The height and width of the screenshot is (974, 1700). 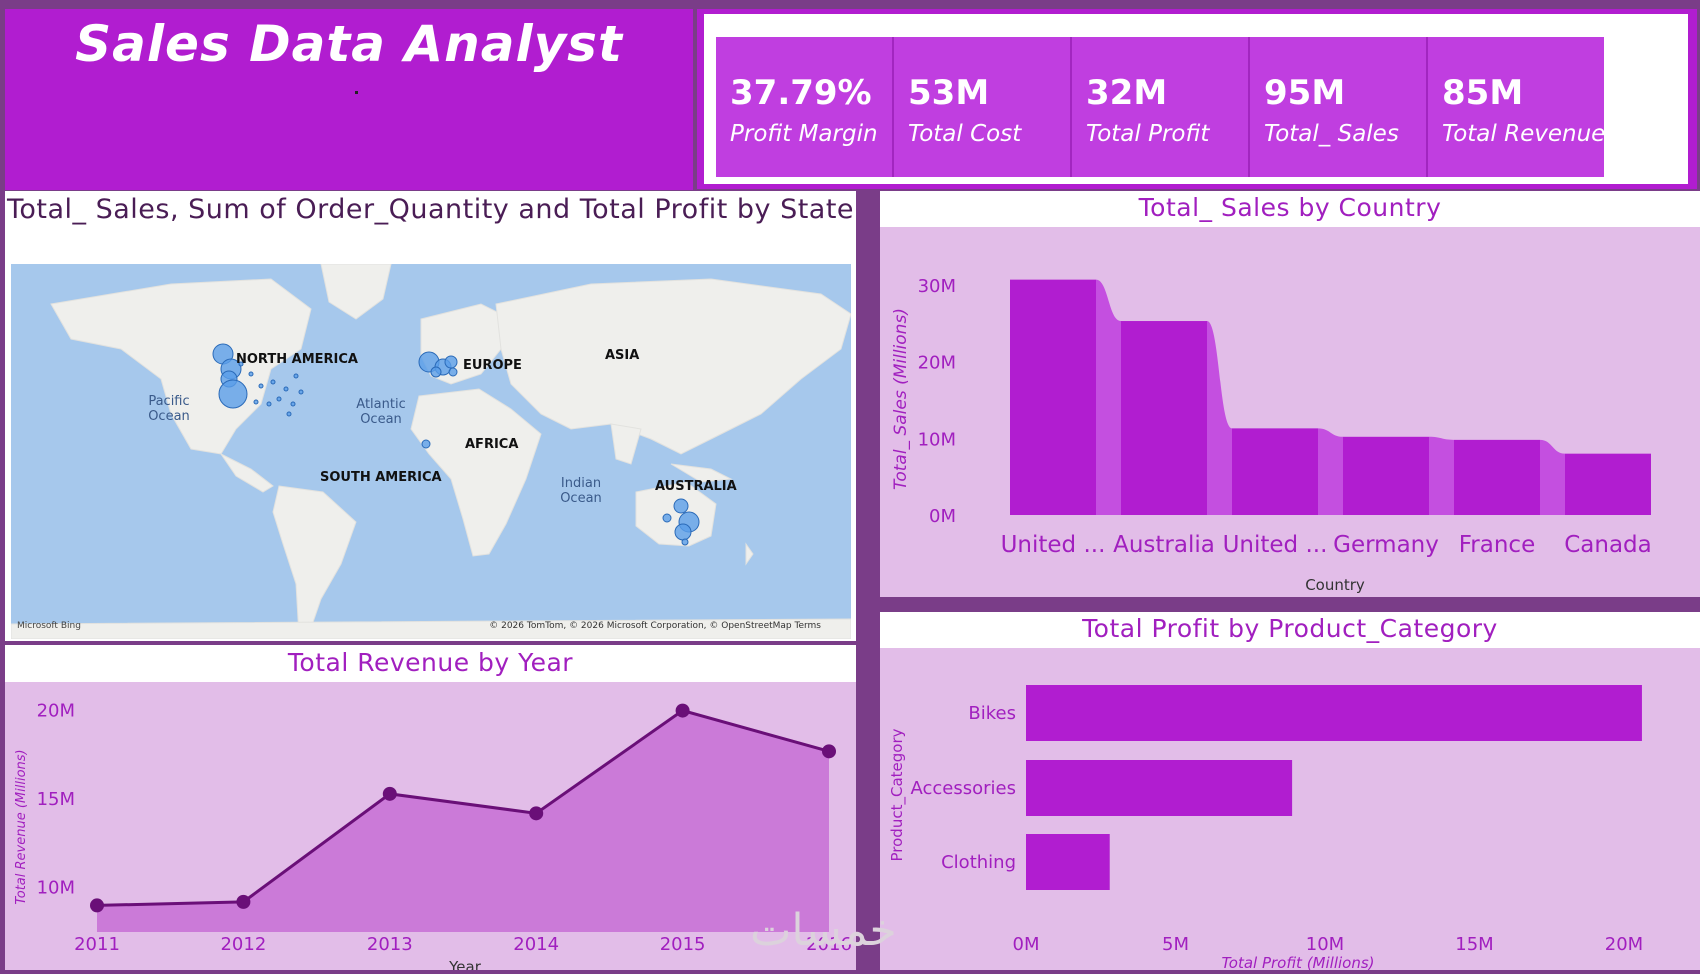 I want to click on y-tick-label: Bikes, so click(x=992, y=713).